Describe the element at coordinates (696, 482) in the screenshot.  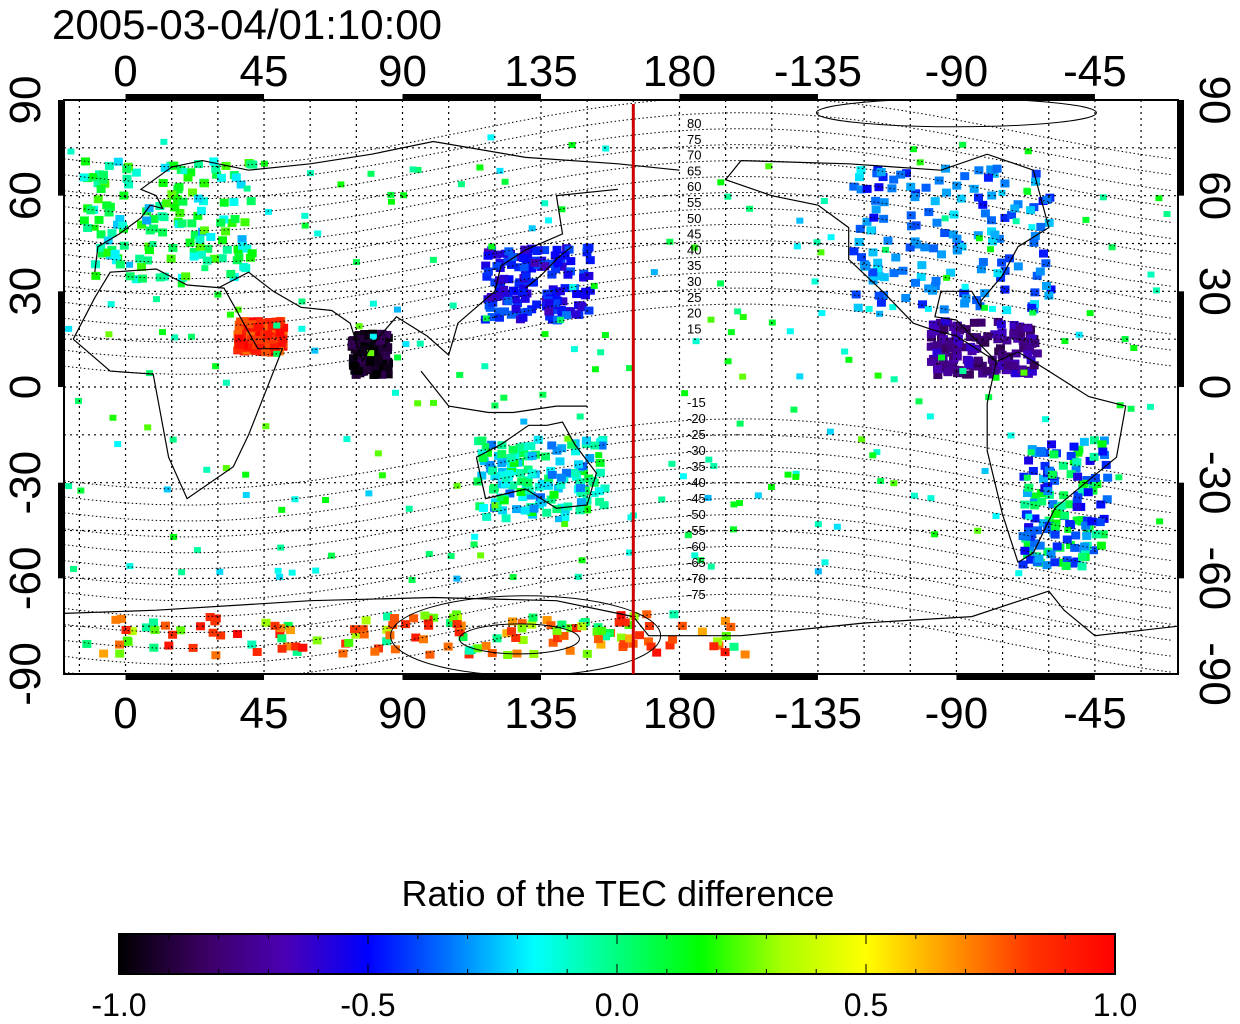
I see `mlat-label: -40` at that location.